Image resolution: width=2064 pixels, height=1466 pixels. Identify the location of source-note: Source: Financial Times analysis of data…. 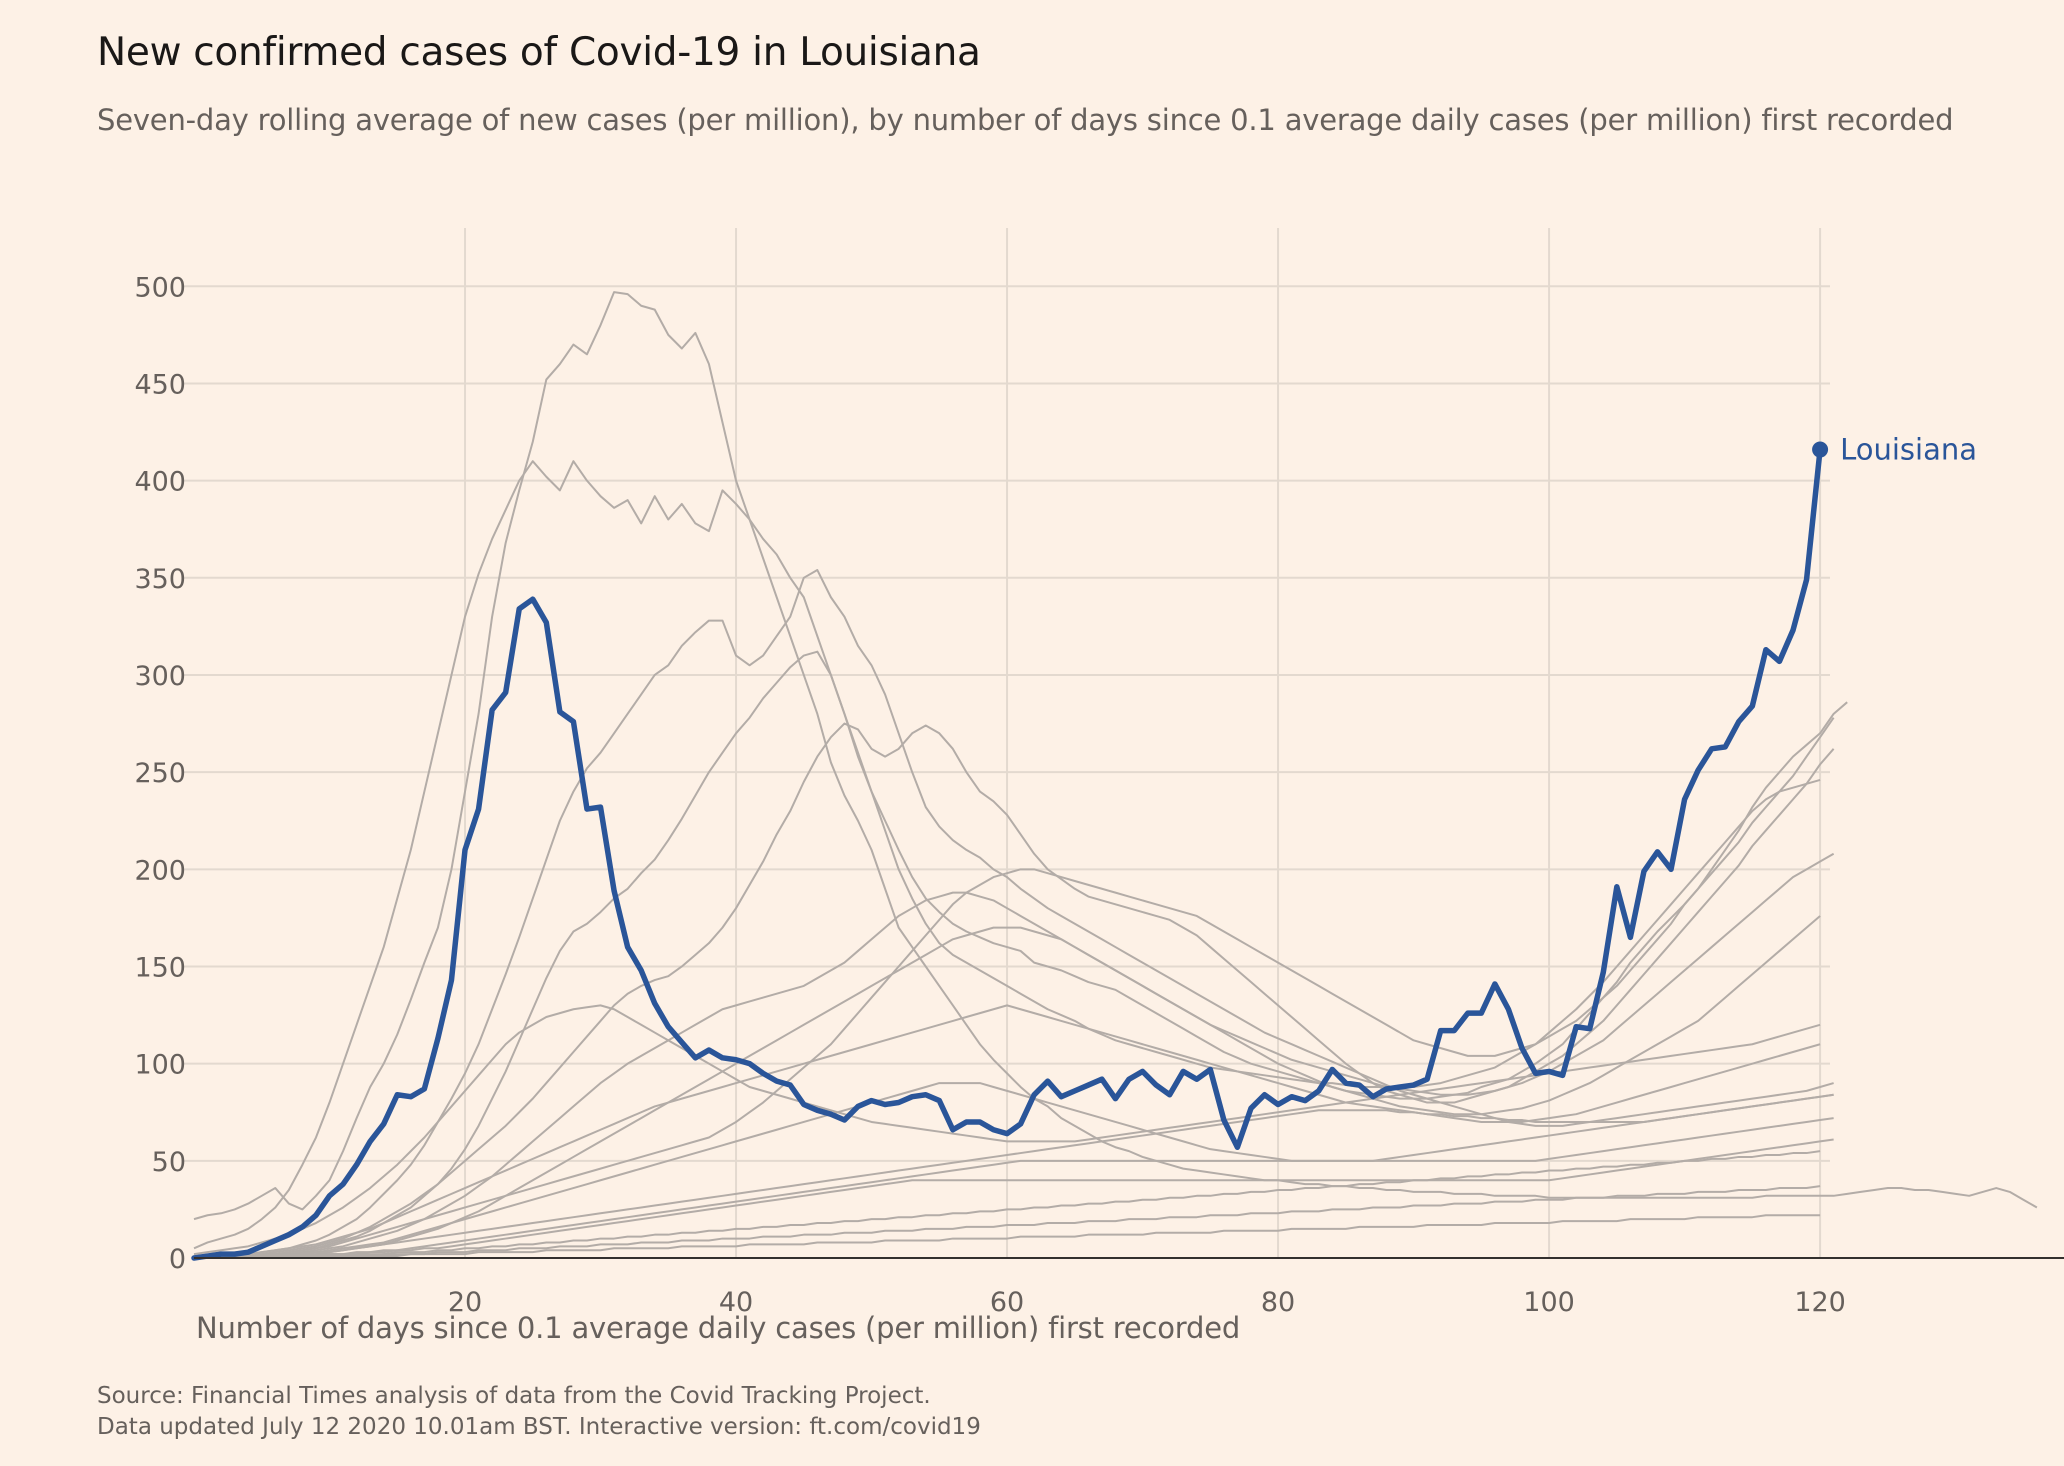
(539, 1412).